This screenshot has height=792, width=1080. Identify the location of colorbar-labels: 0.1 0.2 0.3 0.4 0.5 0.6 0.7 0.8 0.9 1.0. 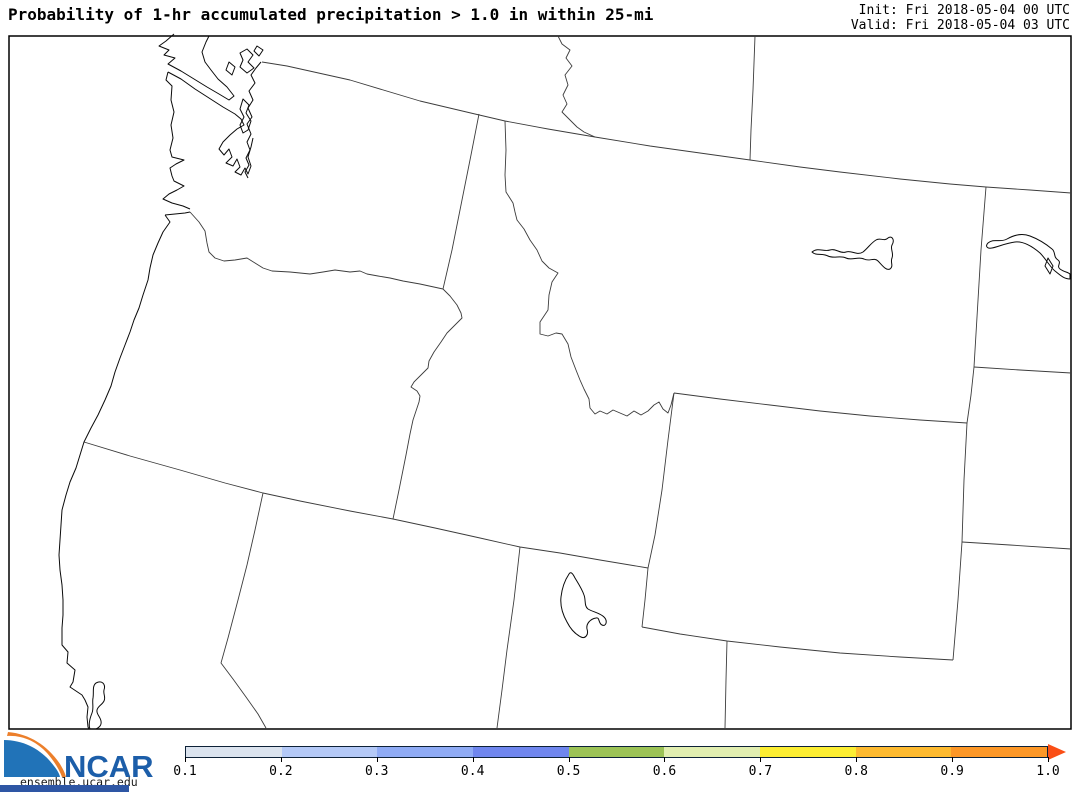
(616, 770).